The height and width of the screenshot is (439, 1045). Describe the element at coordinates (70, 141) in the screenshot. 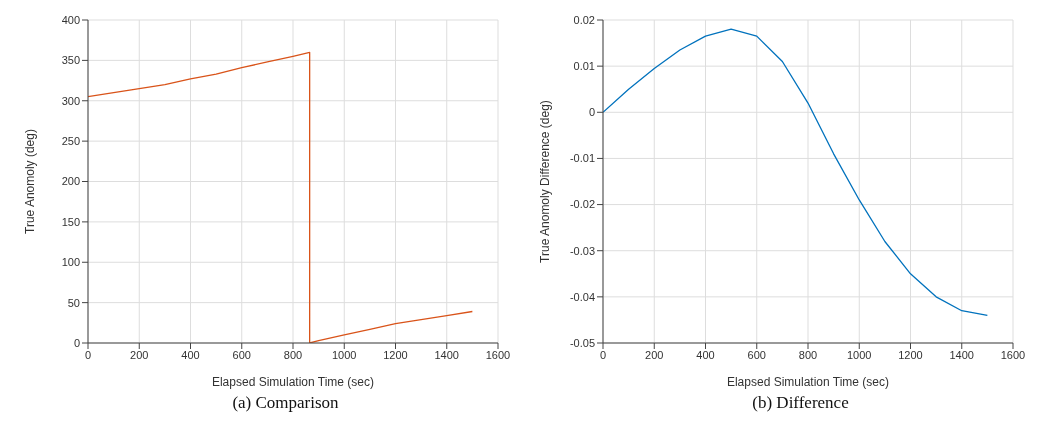

I see `y-tick-label: 250` at that location.